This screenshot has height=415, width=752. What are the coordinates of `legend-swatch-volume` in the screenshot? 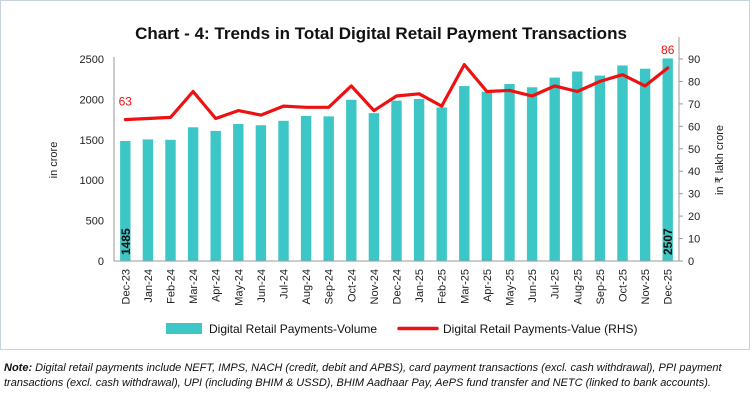 It's located at (184, 328).